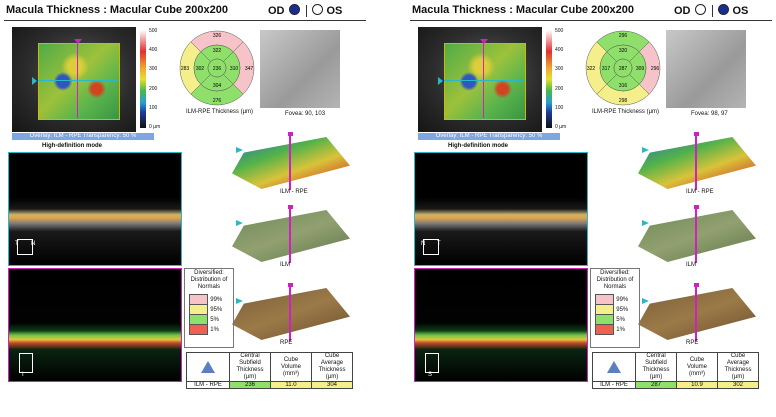 Image resolution: width=776 pixels, height=417 pixels. What do you see at coordinates (626, 112) in the screenshot?
I see `etdrs-caption: ILM-RPE Thickness (µm)` at bounding box center [626, 112].